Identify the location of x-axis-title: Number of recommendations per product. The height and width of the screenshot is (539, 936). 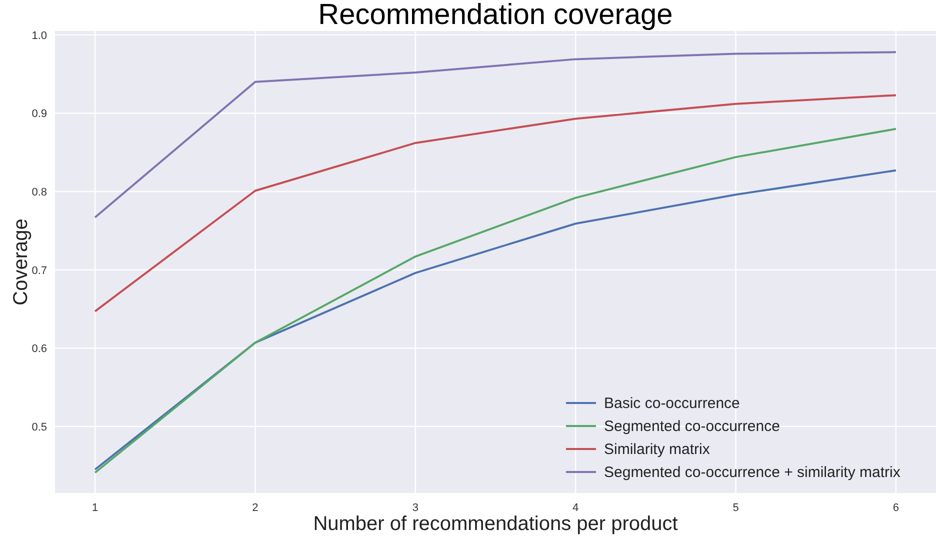
(495, 524).